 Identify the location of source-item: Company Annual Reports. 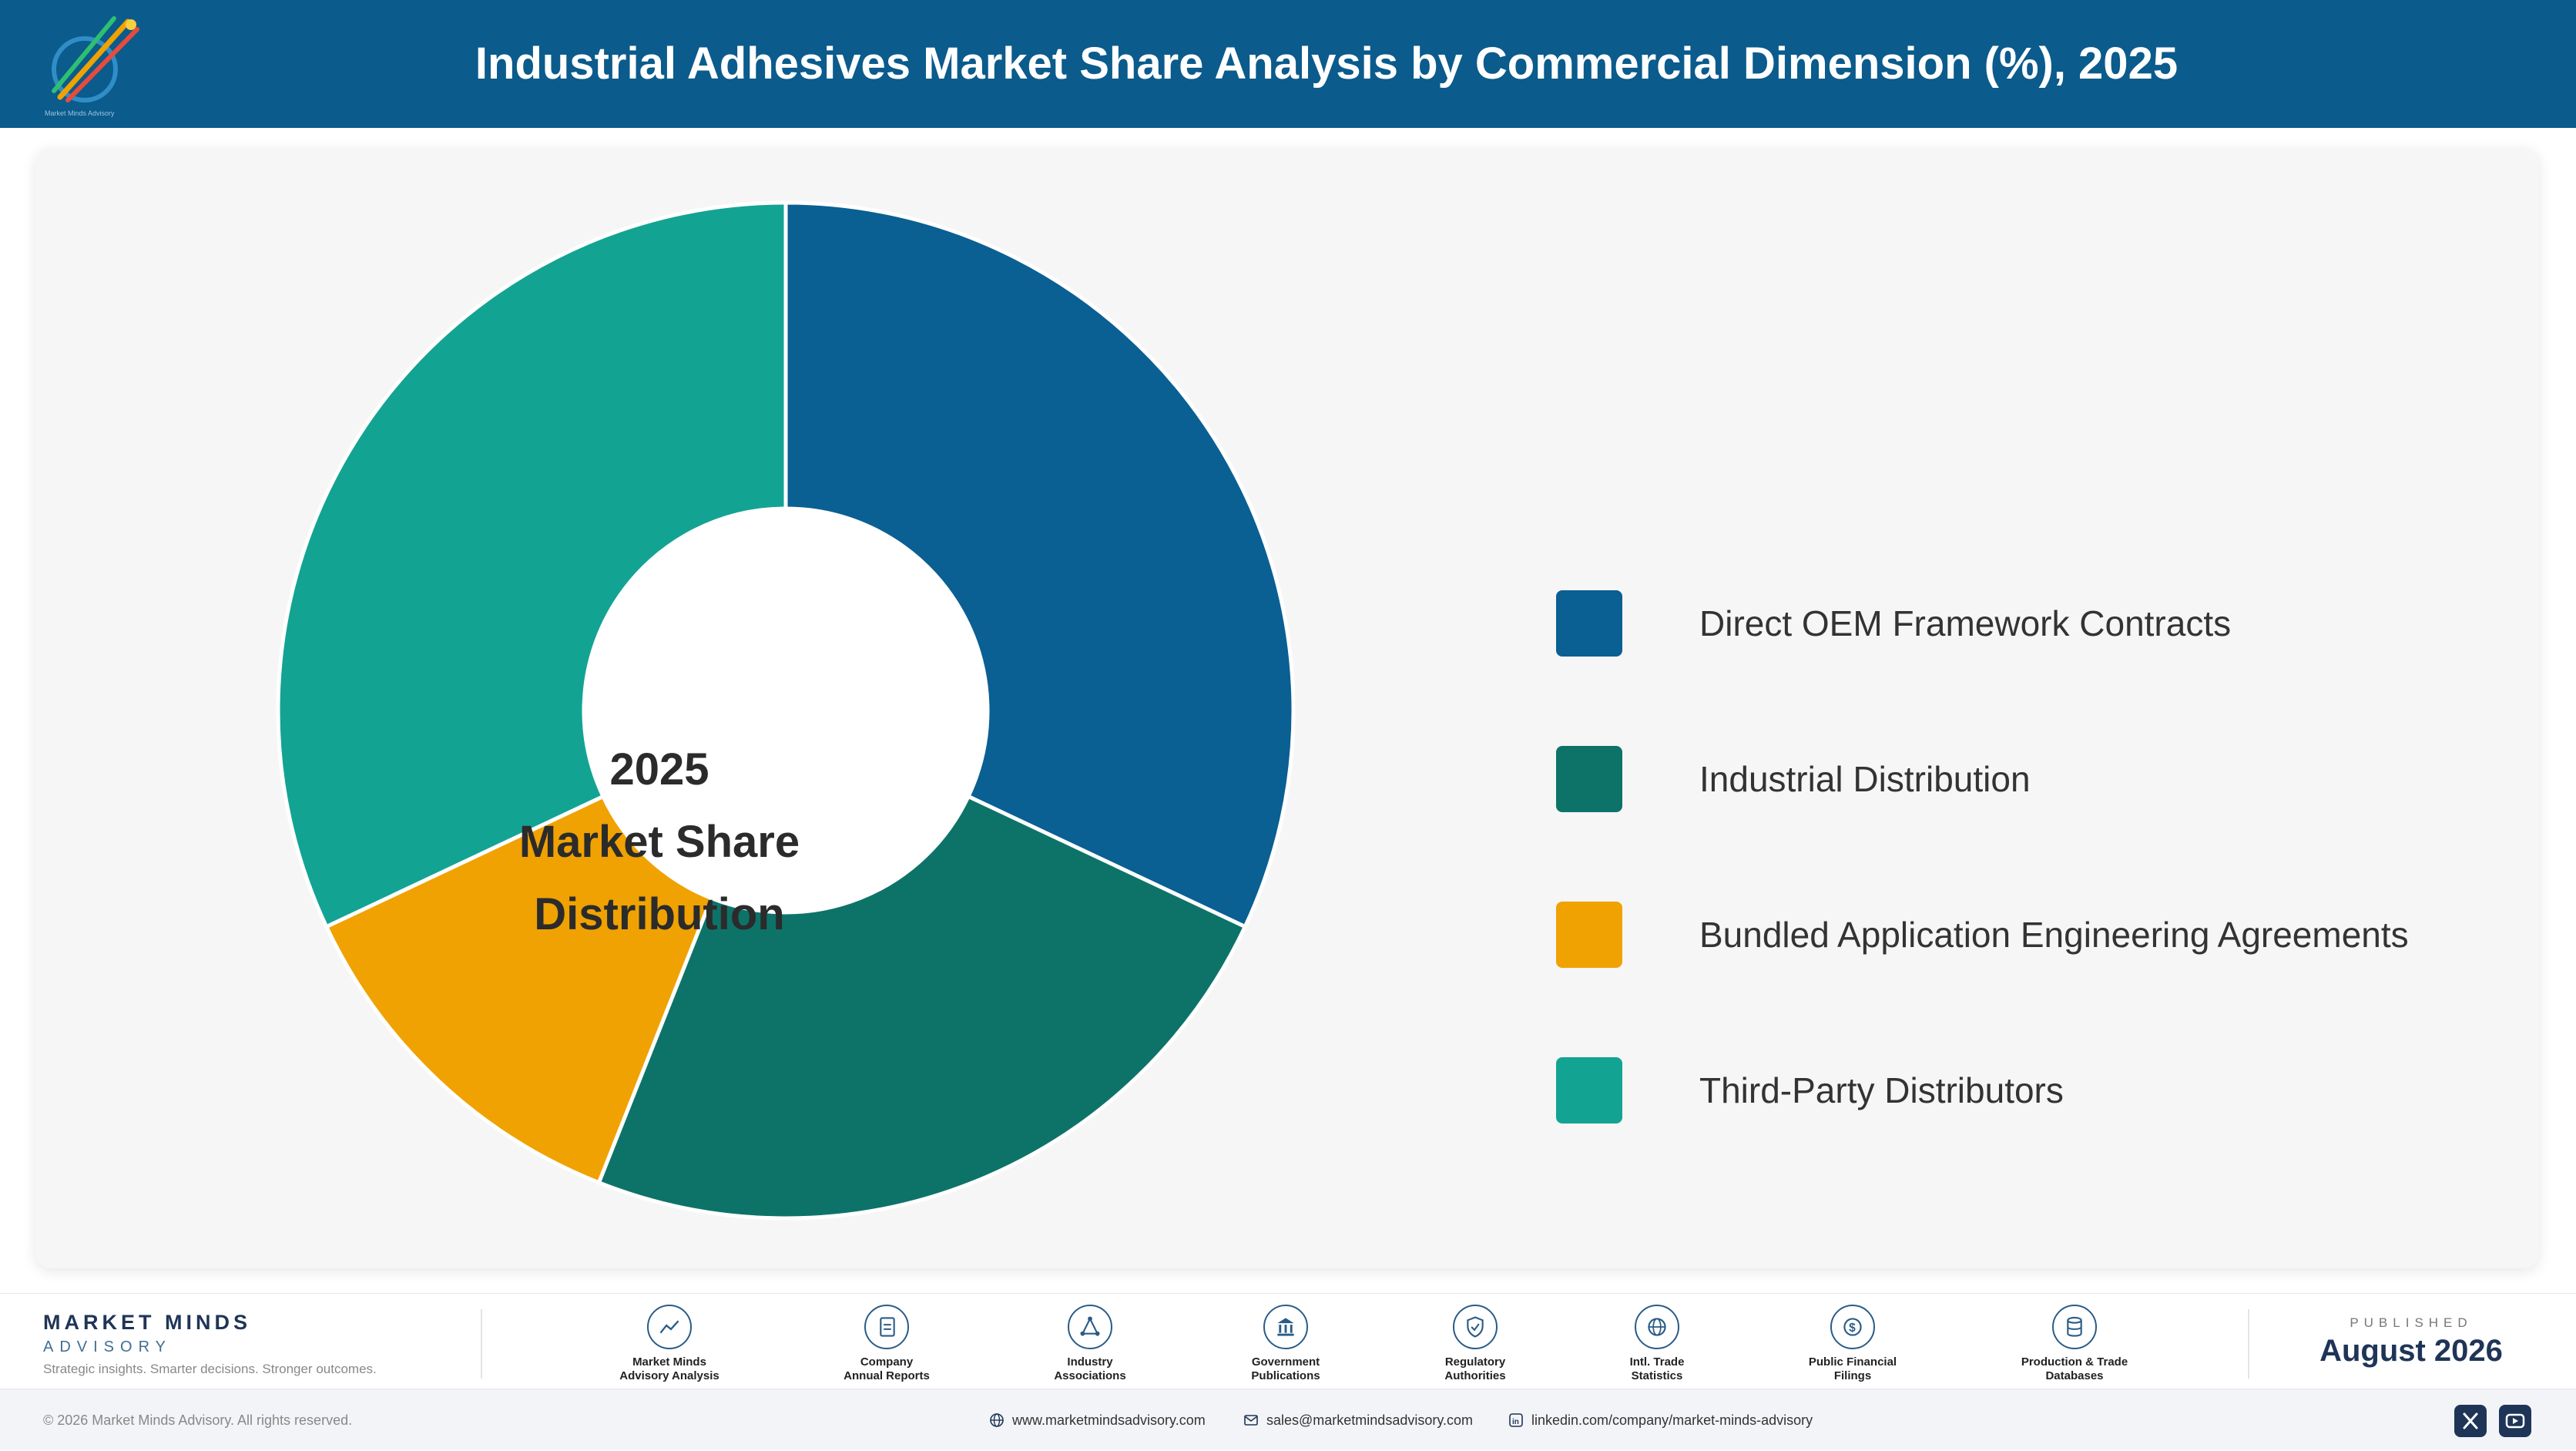
(886, 1344).